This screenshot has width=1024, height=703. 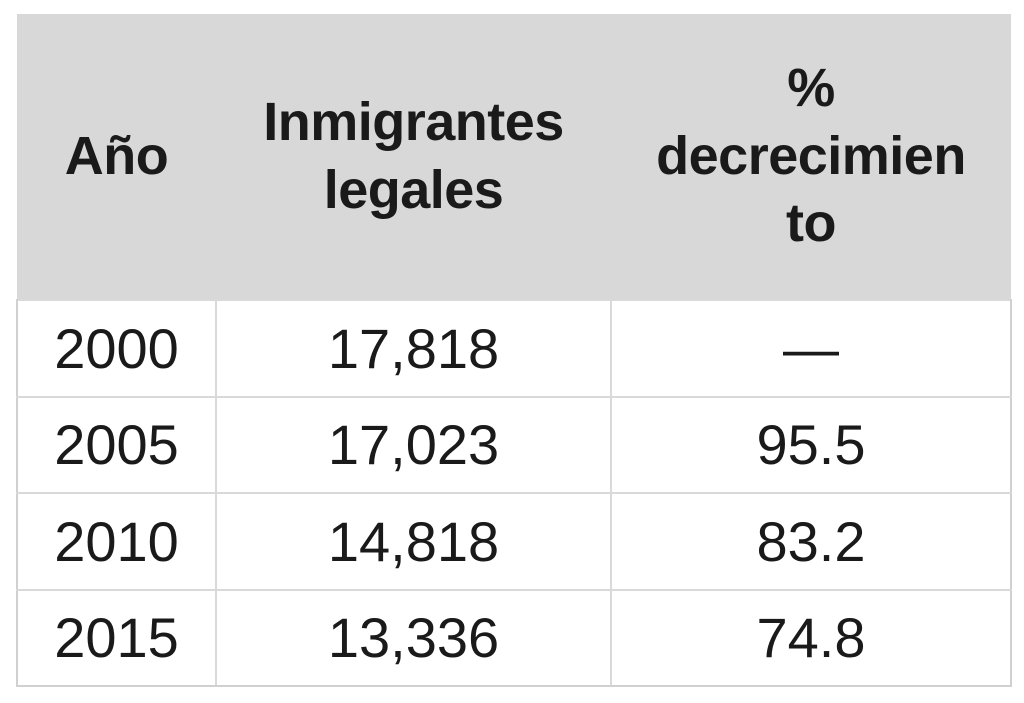 I want to click on cell-immigrants: 17,818, so click(x=413, y=348).